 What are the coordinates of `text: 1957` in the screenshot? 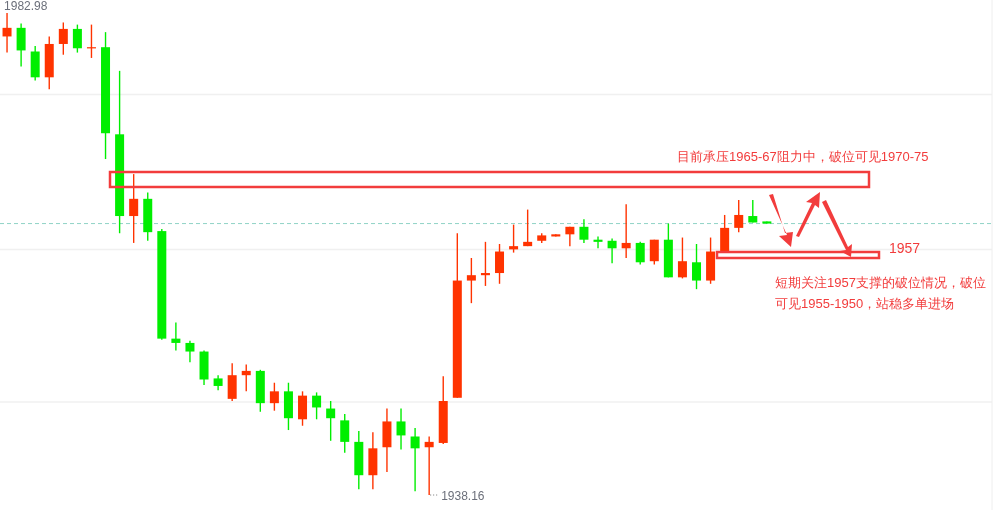 It's located at (905, 248).